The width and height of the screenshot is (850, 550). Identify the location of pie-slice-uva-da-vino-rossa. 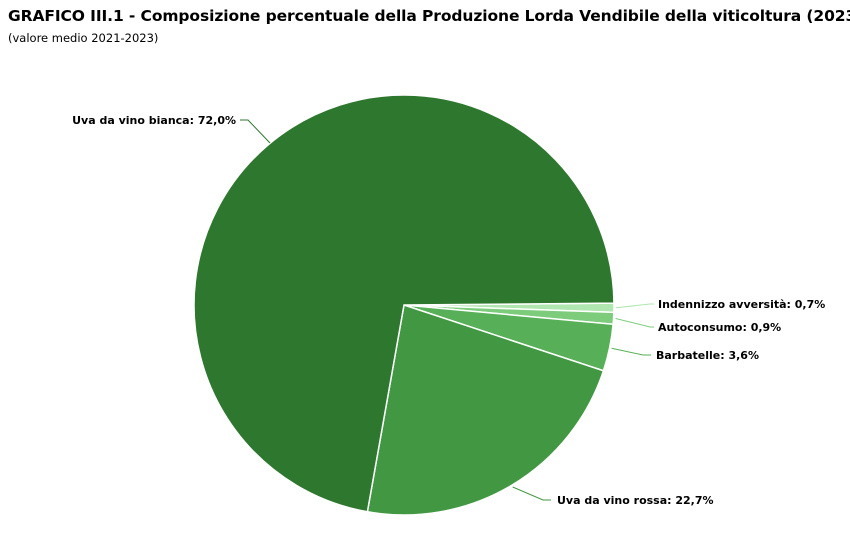
(485, 410).